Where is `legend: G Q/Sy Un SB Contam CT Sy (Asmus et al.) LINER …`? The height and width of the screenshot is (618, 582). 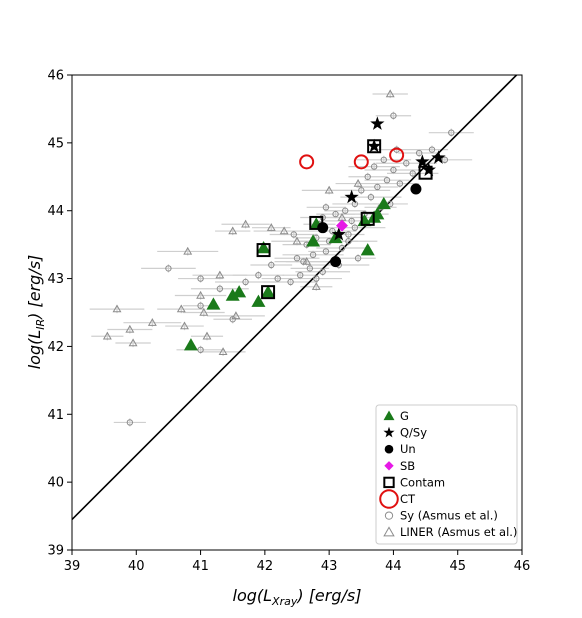 legend: G Q/Sy Un SB Contam CT Sy (Asmus et al.) LINER … is located at coordinates (446, 474).